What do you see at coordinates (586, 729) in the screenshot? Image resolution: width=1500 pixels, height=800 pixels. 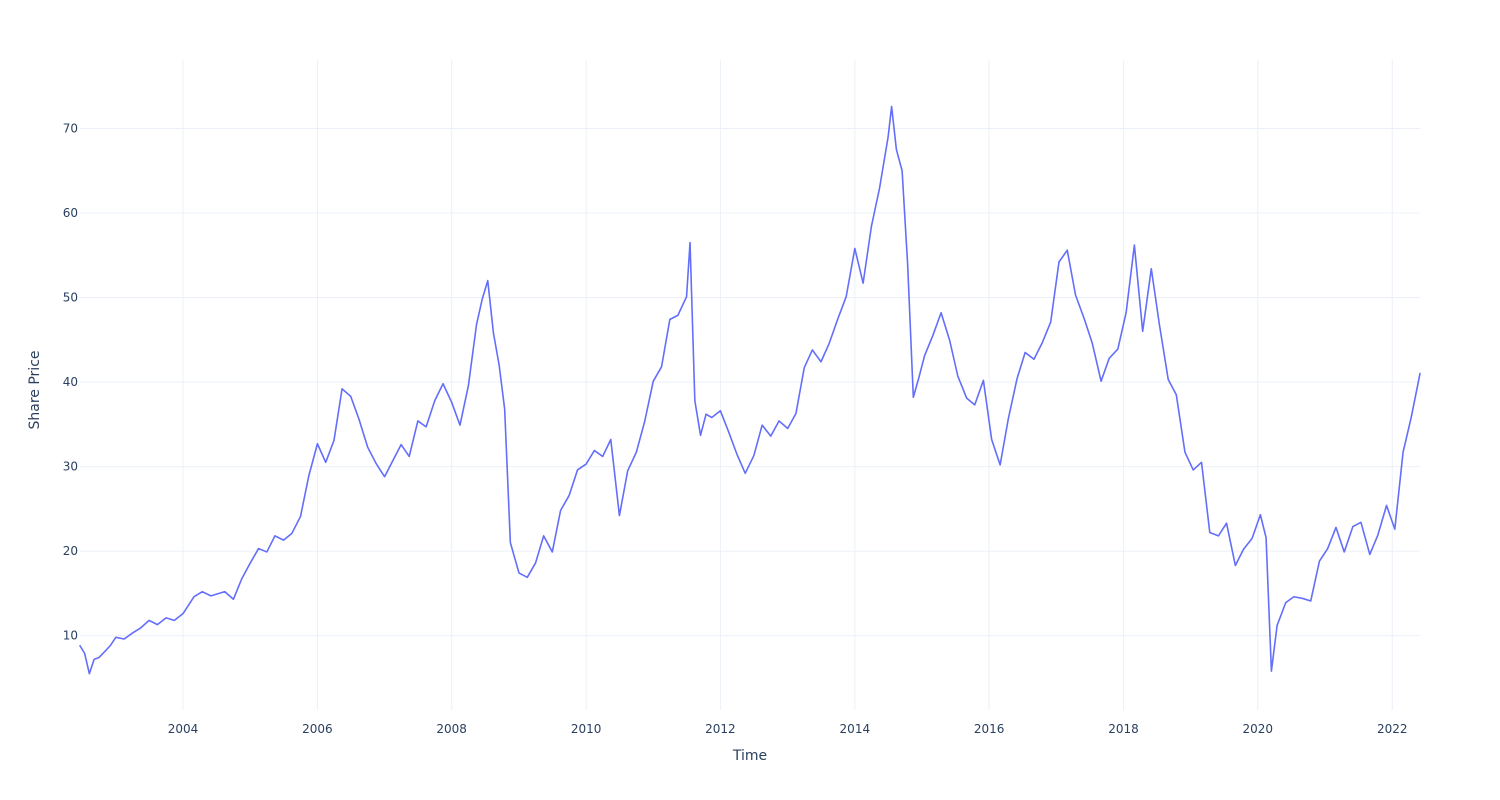 I see `x-tick-label: 2010` at bounding box center [586, 729].